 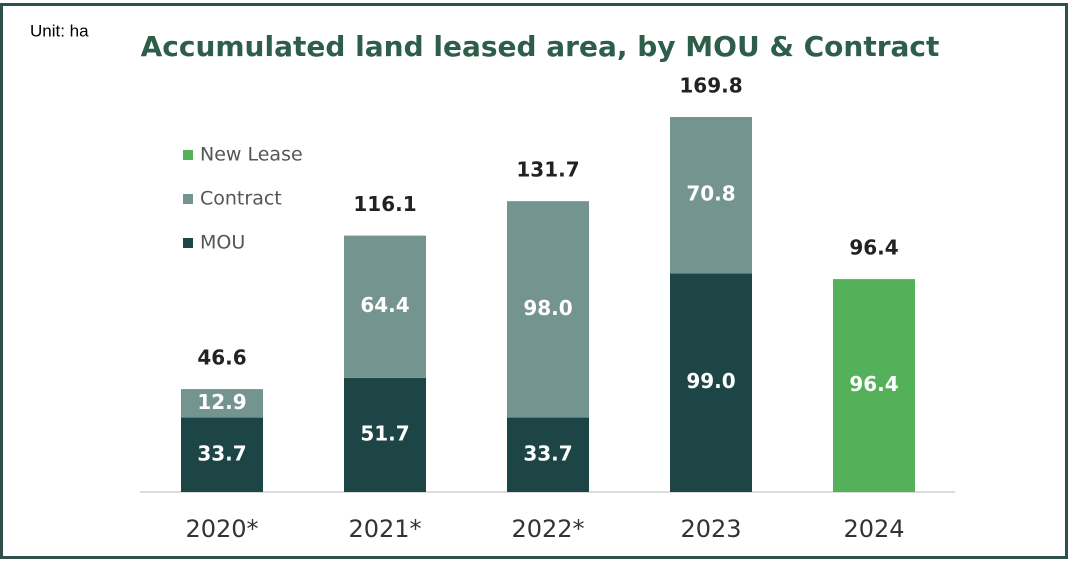 What do you see at coordinates (547, 529) in the screenshot?
I see `x-tick-label: 2022*` at bounding box center [547, 529].